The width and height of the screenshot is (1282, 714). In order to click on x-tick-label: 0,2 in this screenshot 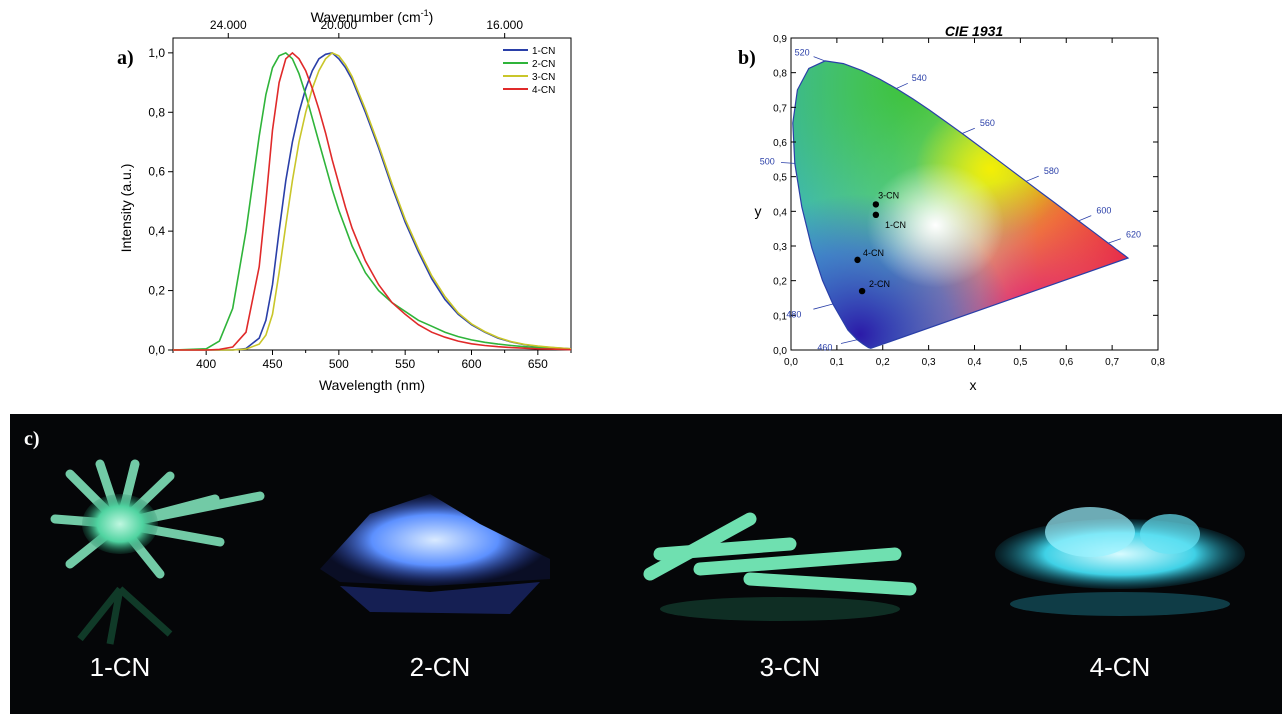, I will do `click(883, 362)`.